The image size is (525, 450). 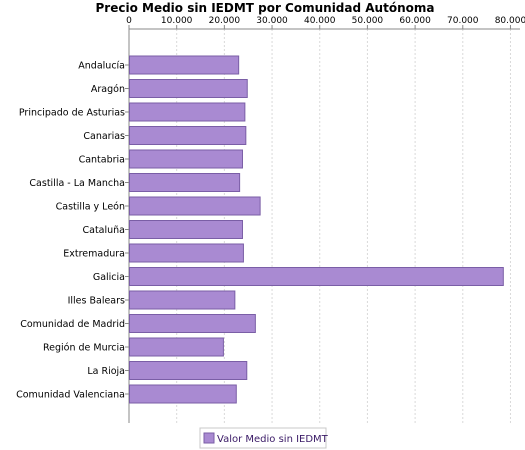 What do you see at coordinates (106, 371) in the screenshot?
I see `category-label: La Rioja` at bounding box center [106, 371].